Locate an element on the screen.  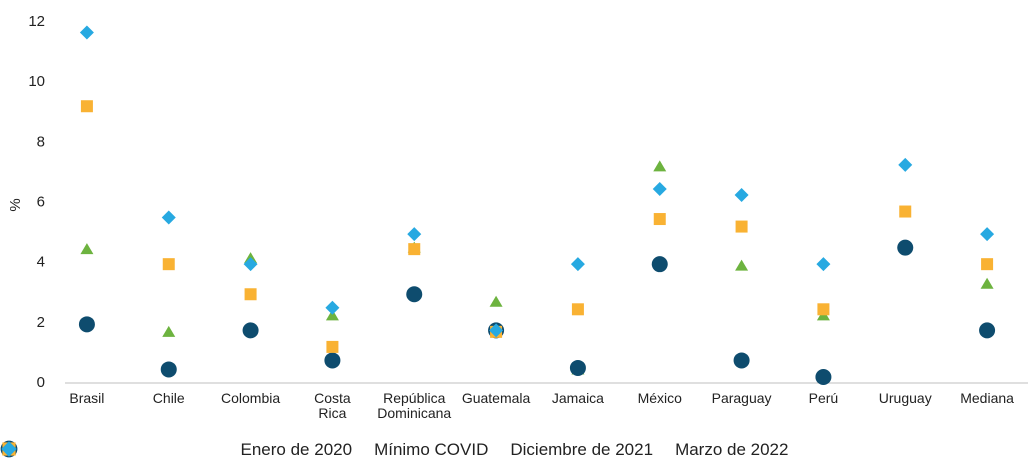
x-tick-label: Jamaica is located at coordinates (577, 398).